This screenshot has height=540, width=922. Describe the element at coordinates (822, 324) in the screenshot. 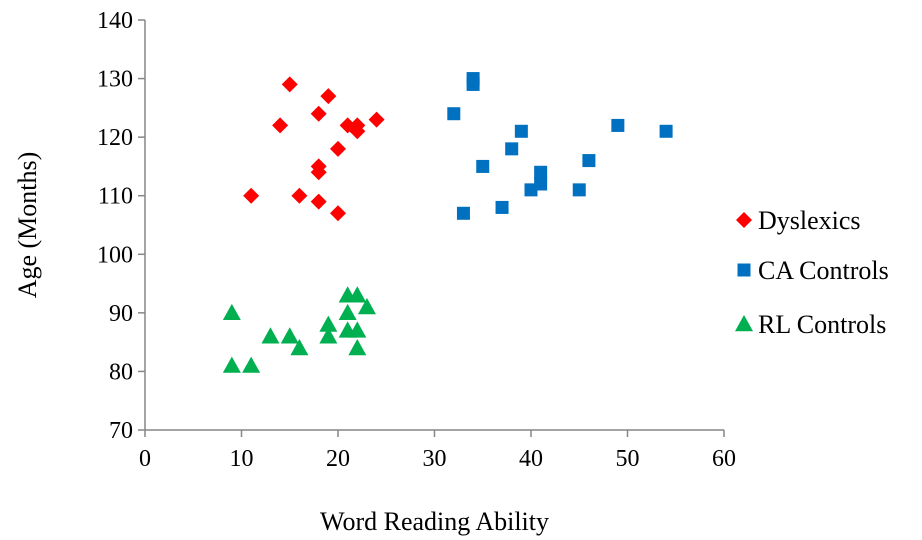

I see `legend-label: RL Controls` at that location.